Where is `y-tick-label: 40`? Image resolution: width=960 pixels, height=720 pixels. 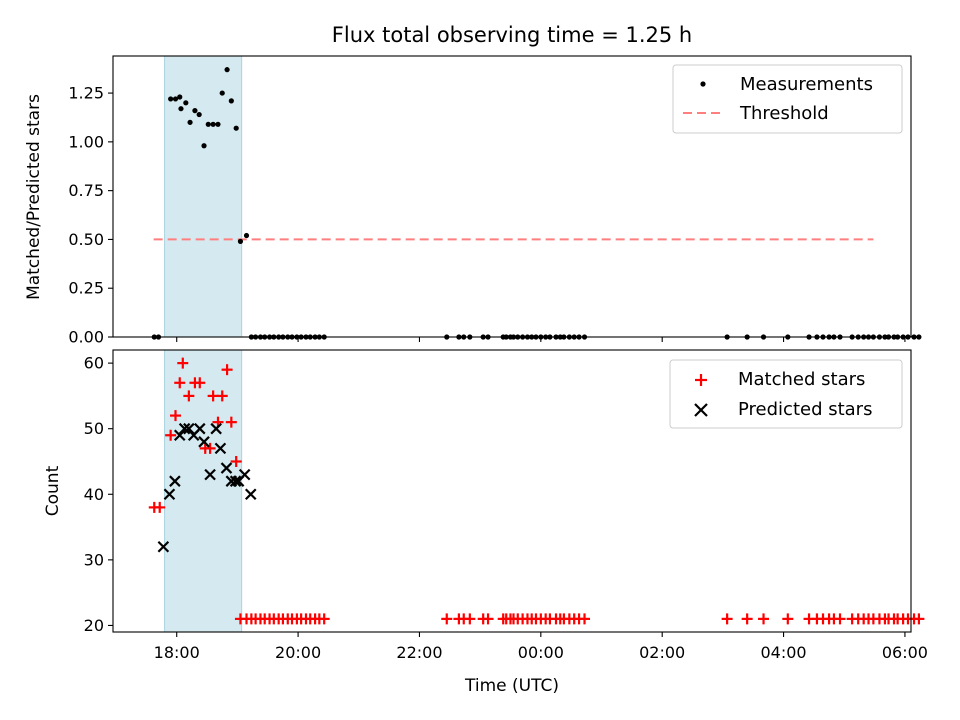 y-tick-label: 40 is located at coordinates (94, 494).